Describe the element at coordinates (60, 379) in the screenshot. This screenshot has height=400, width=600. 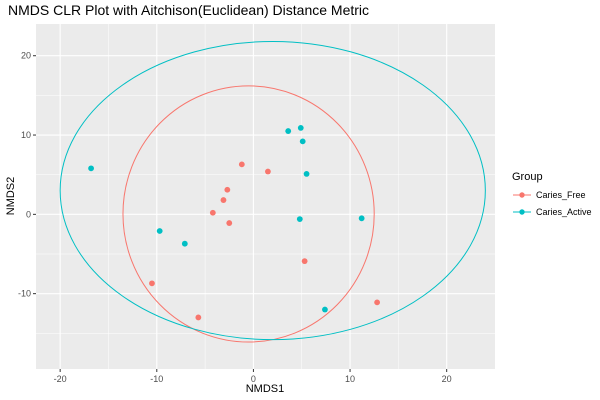
I see `x-tick-label: -20` at that location.